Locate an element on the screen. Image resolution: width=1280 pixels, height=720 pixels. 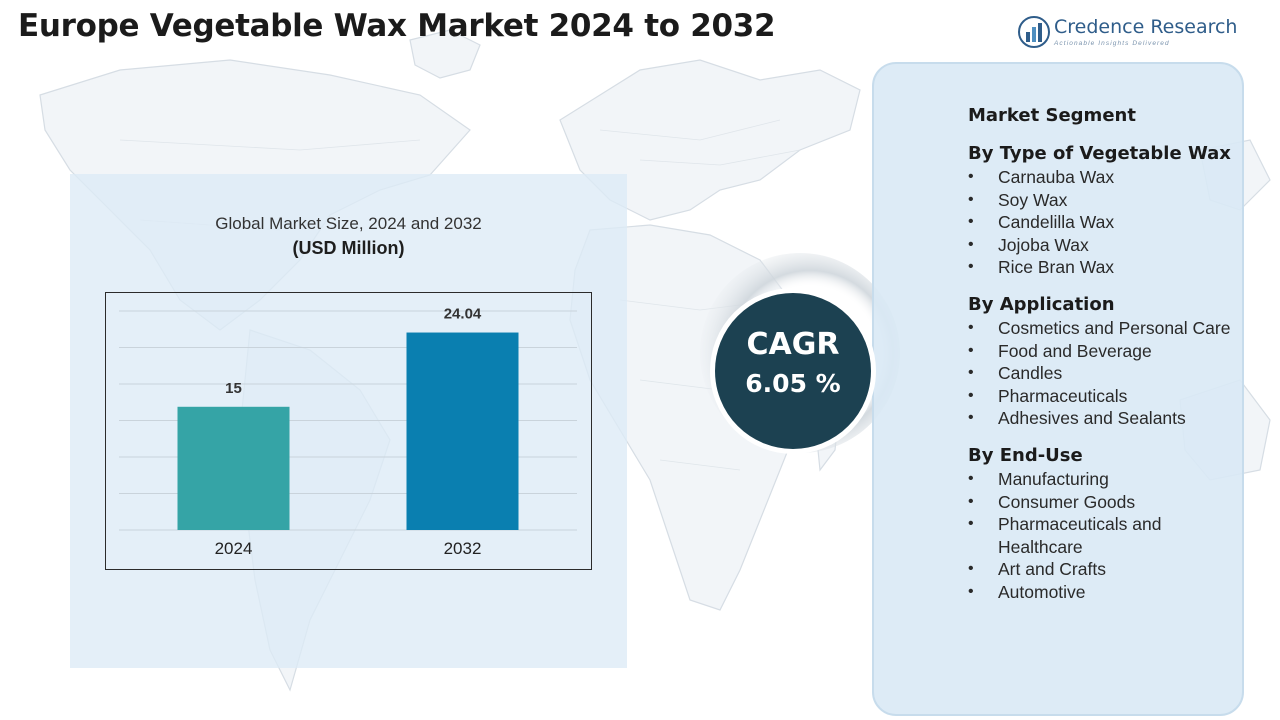
list-item: Adhesives and Sealants is located at coordinates (1102, 418).